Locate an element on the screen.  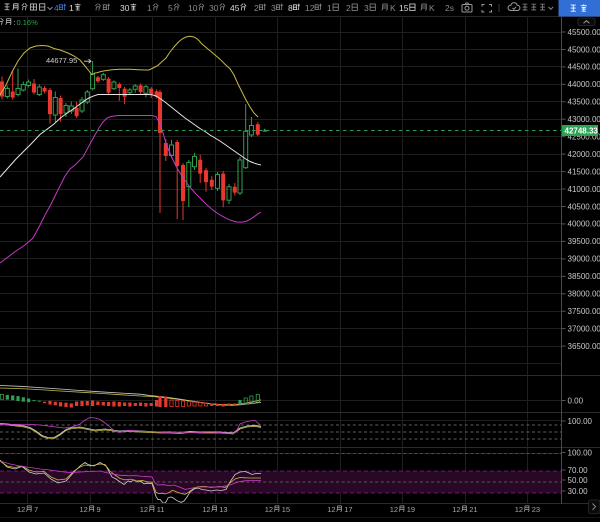
svg-text: 43000.00 is located at coordinates (584, 119).